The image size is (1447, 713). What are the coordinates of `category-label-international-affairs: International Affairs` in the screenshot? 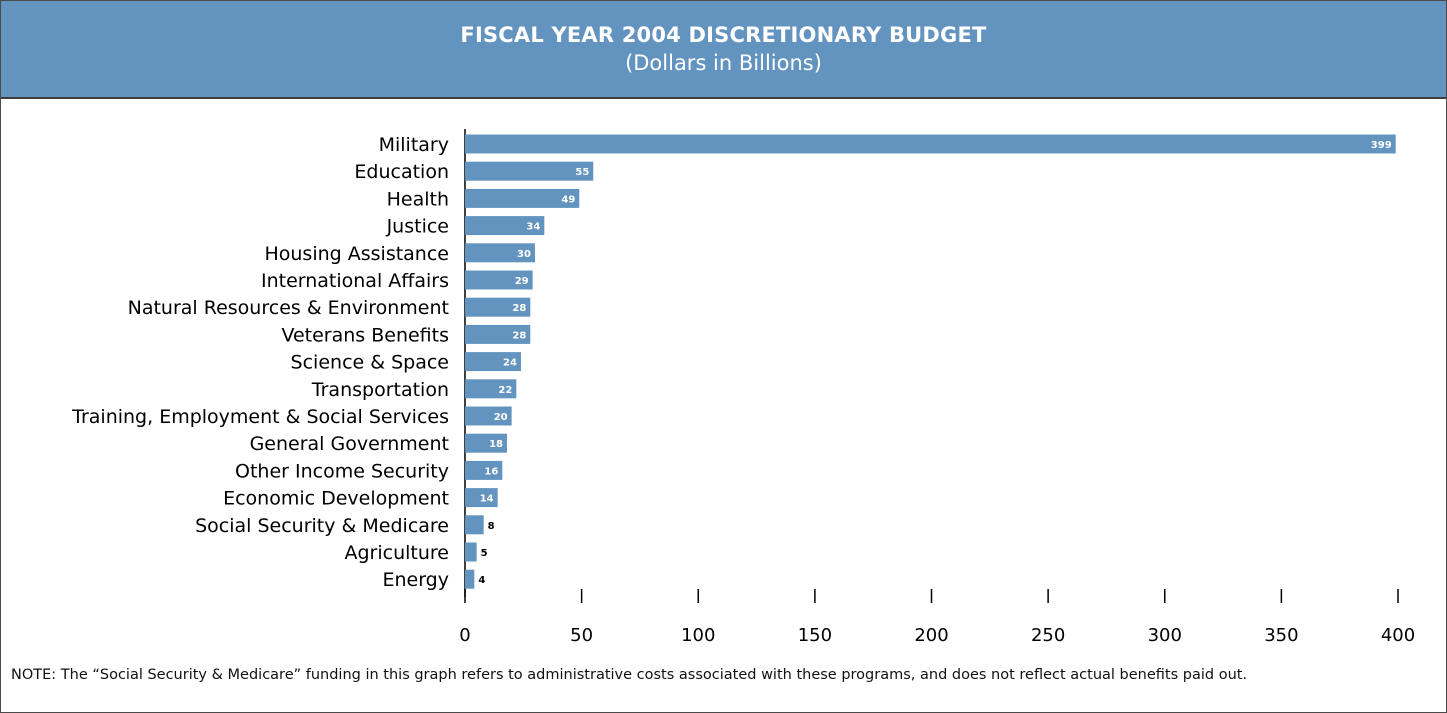 It's located at (355, 281).